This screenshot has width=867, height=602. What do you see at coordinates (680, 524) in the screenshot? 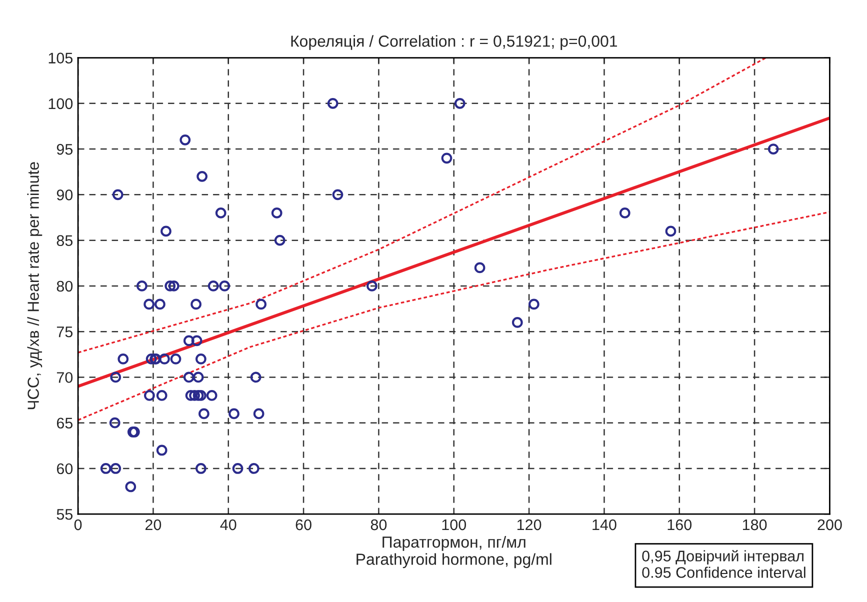
I see `x-tick-label: 160` at bounding box center [680, 524].